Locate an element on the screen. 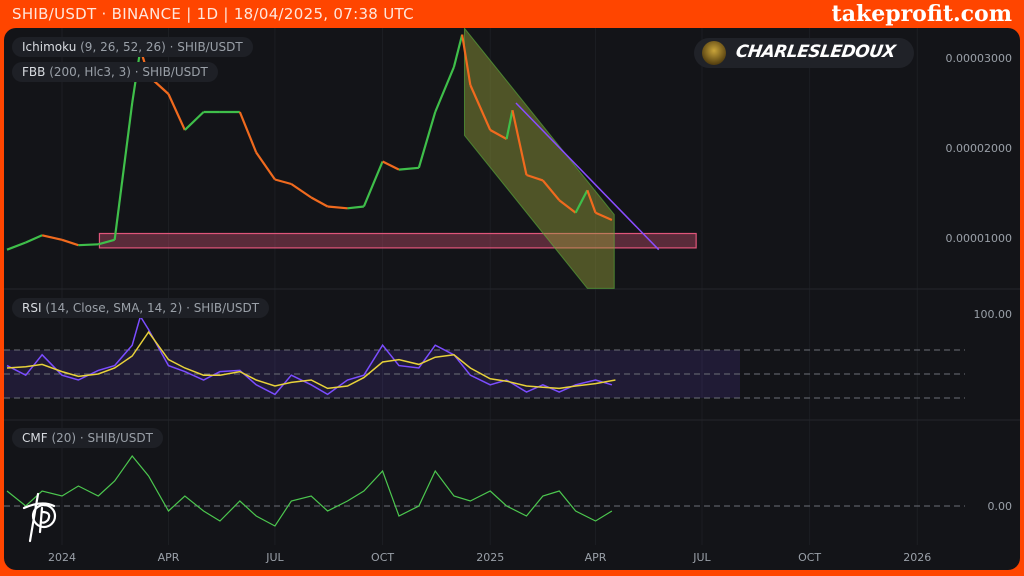  legend-rsi: RSI (14, Close, SMA, 14, 2) · SHIB/USDT is located at coordinates (141, 308).